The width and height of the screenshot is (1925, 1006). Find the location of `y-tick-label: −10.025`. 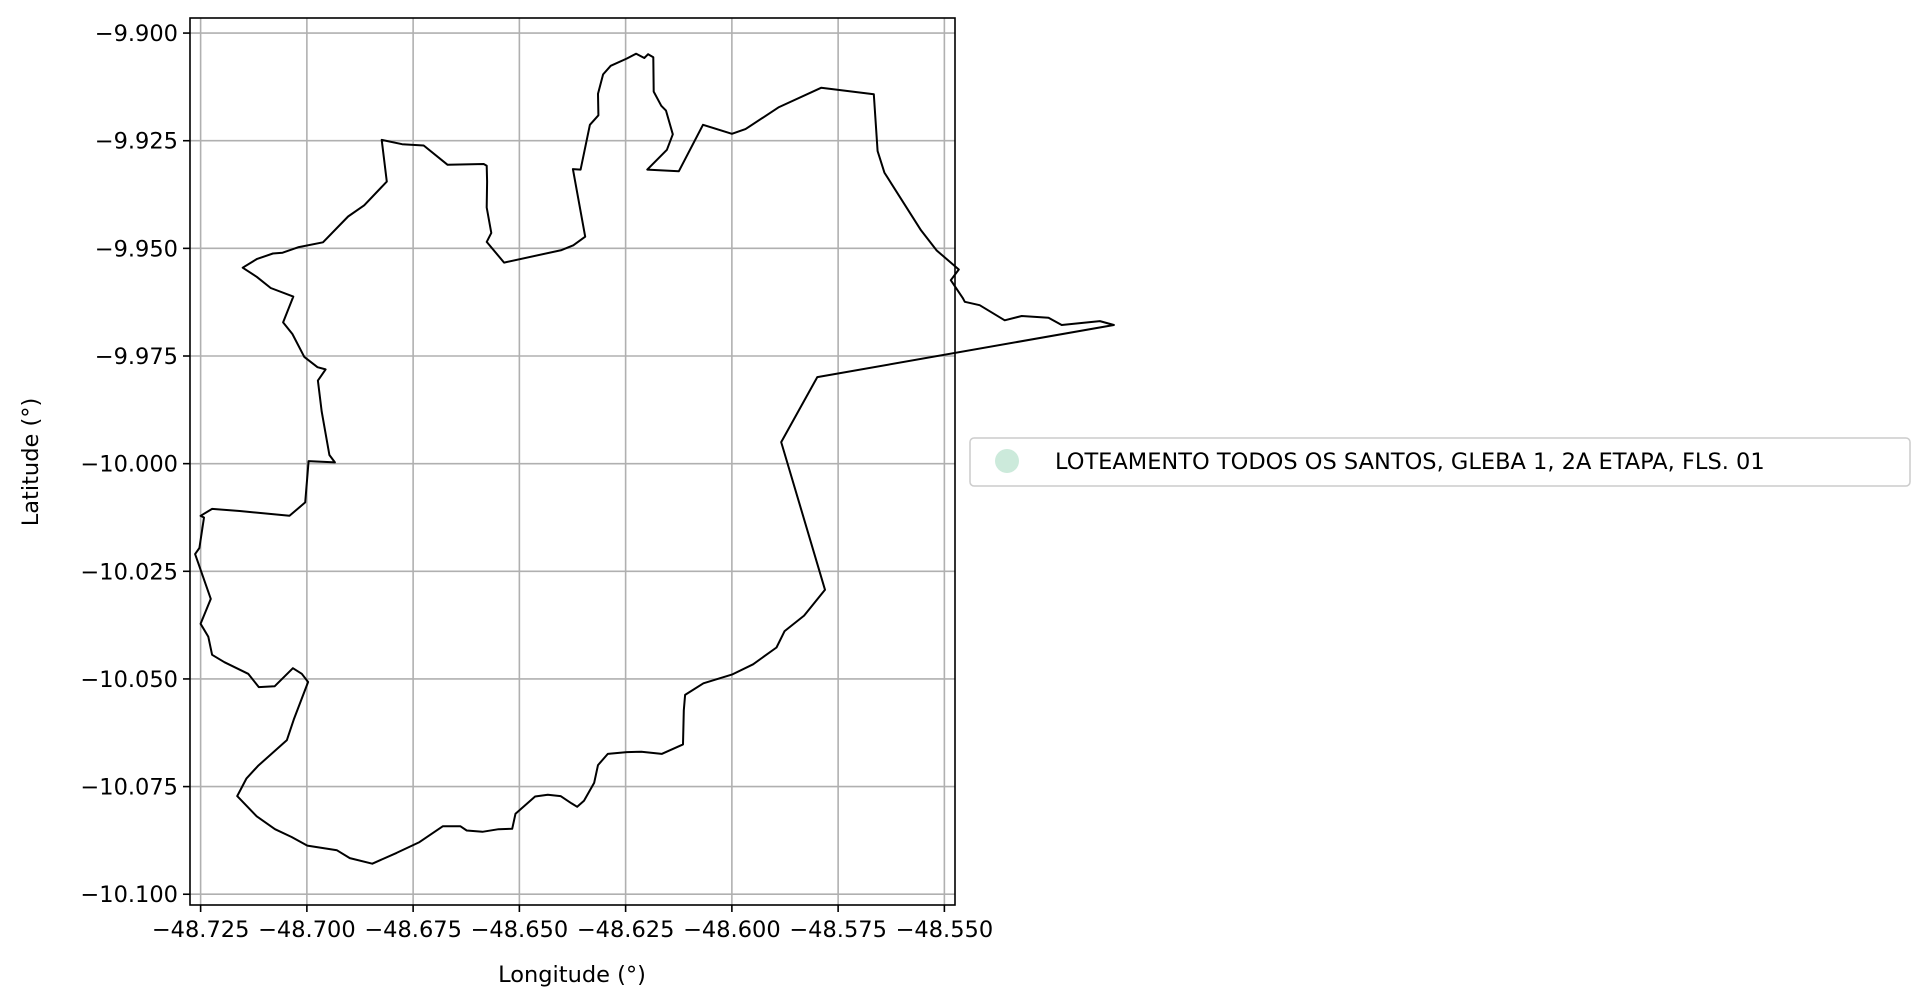

y-tick-label: −10.025 is located at coordinates (129, 572).